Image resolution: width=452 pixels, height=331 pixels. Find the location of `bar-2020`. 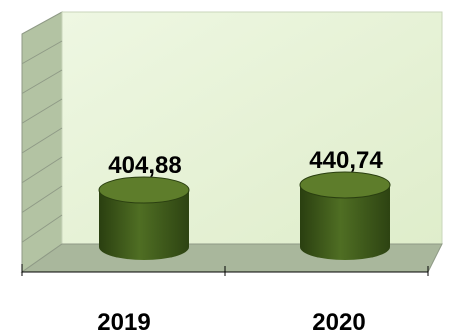

bar-2020 is located at coordinates (345, 215).